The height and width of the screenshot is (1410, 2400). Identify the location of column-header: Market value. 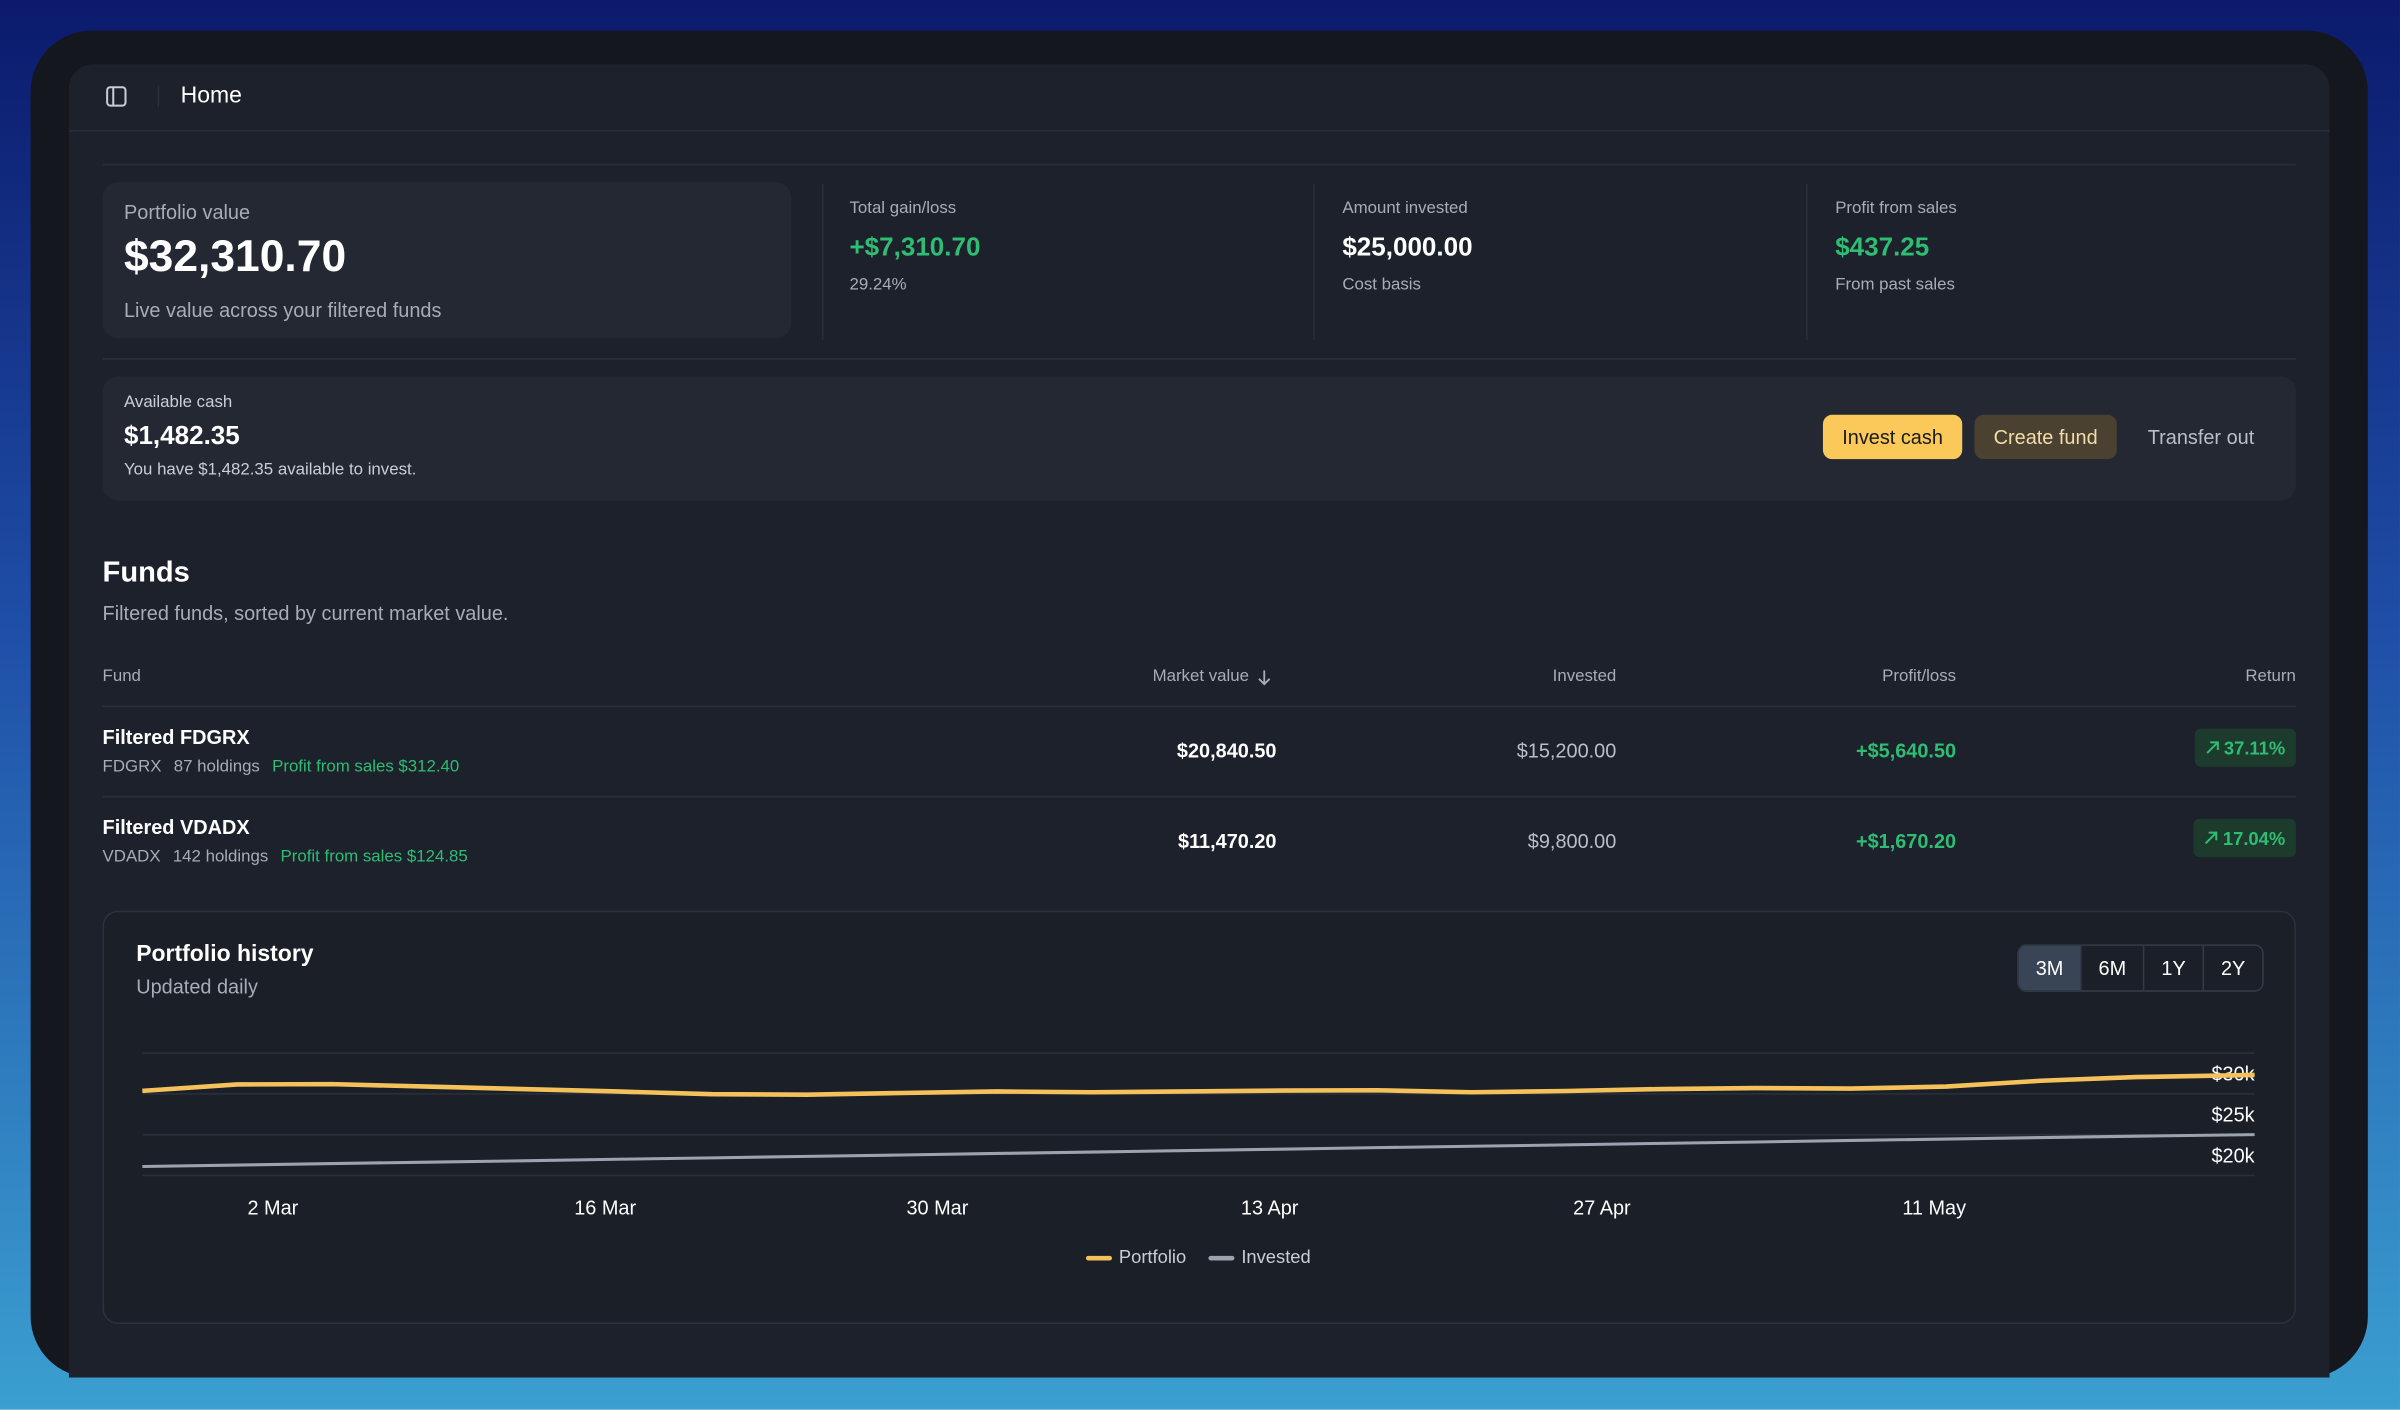
(1200, 676).